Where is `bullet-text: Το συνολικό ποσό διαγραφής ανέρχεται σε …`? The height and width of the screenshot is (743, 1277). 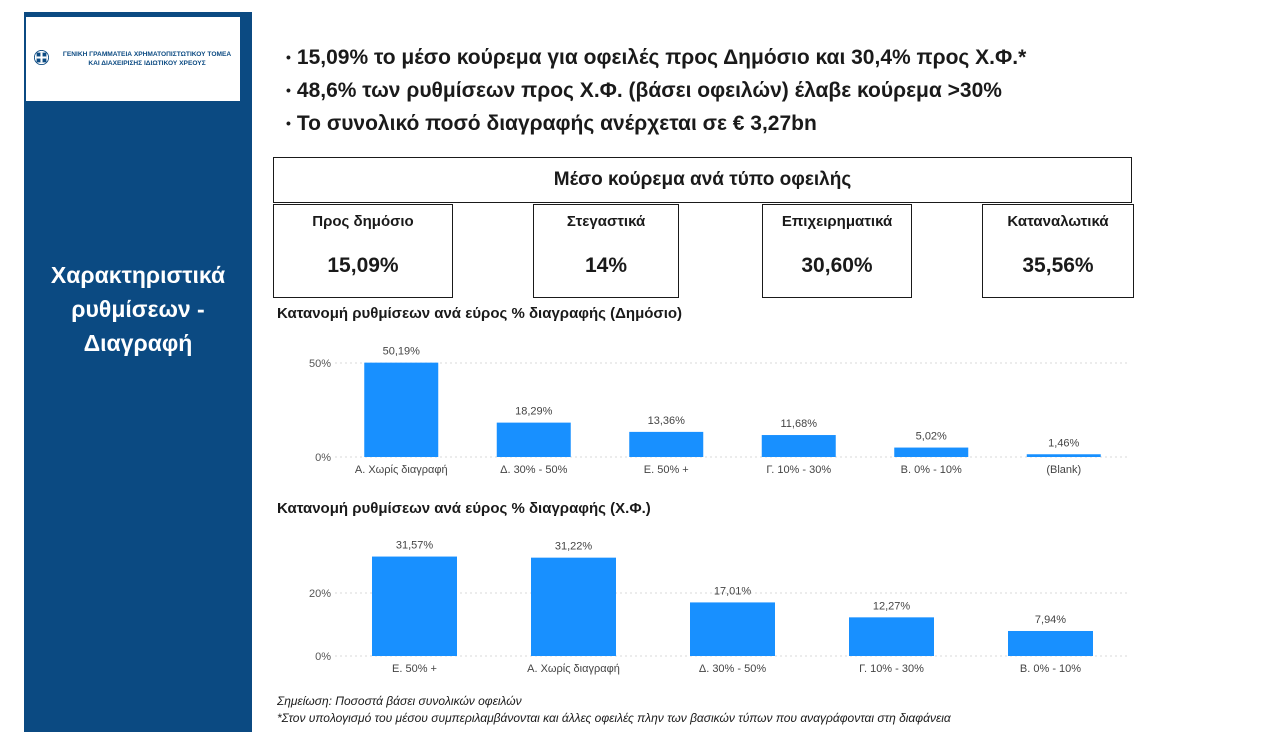 bullet-text: Το συνολικό ποσό διαγραφής ανέρχεται σε … is located at coordinates (556, 123).